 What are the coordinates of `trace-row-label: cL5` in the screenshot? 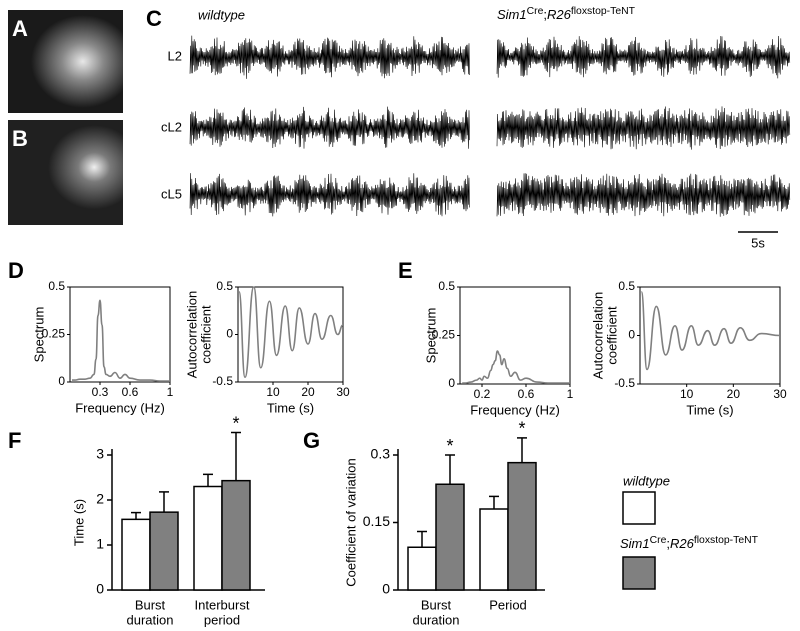 It's located at (171, 193).